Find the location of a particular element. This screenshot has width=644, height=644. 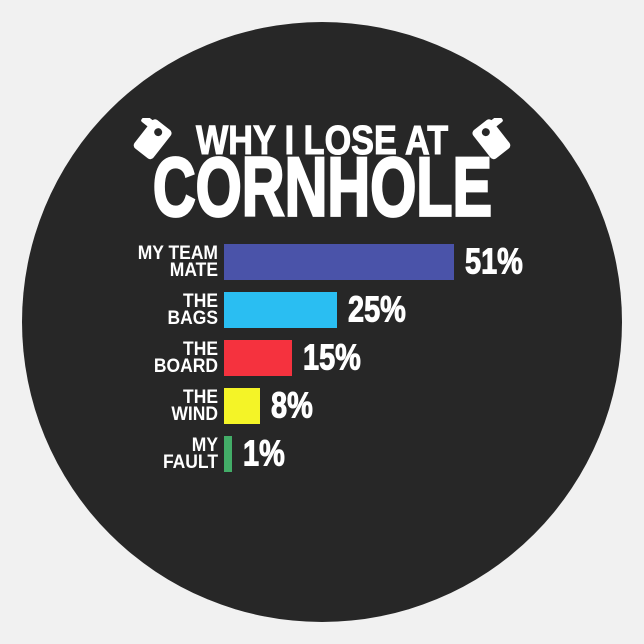

category-label-line2: WIND is located at coordinates (194, 414).